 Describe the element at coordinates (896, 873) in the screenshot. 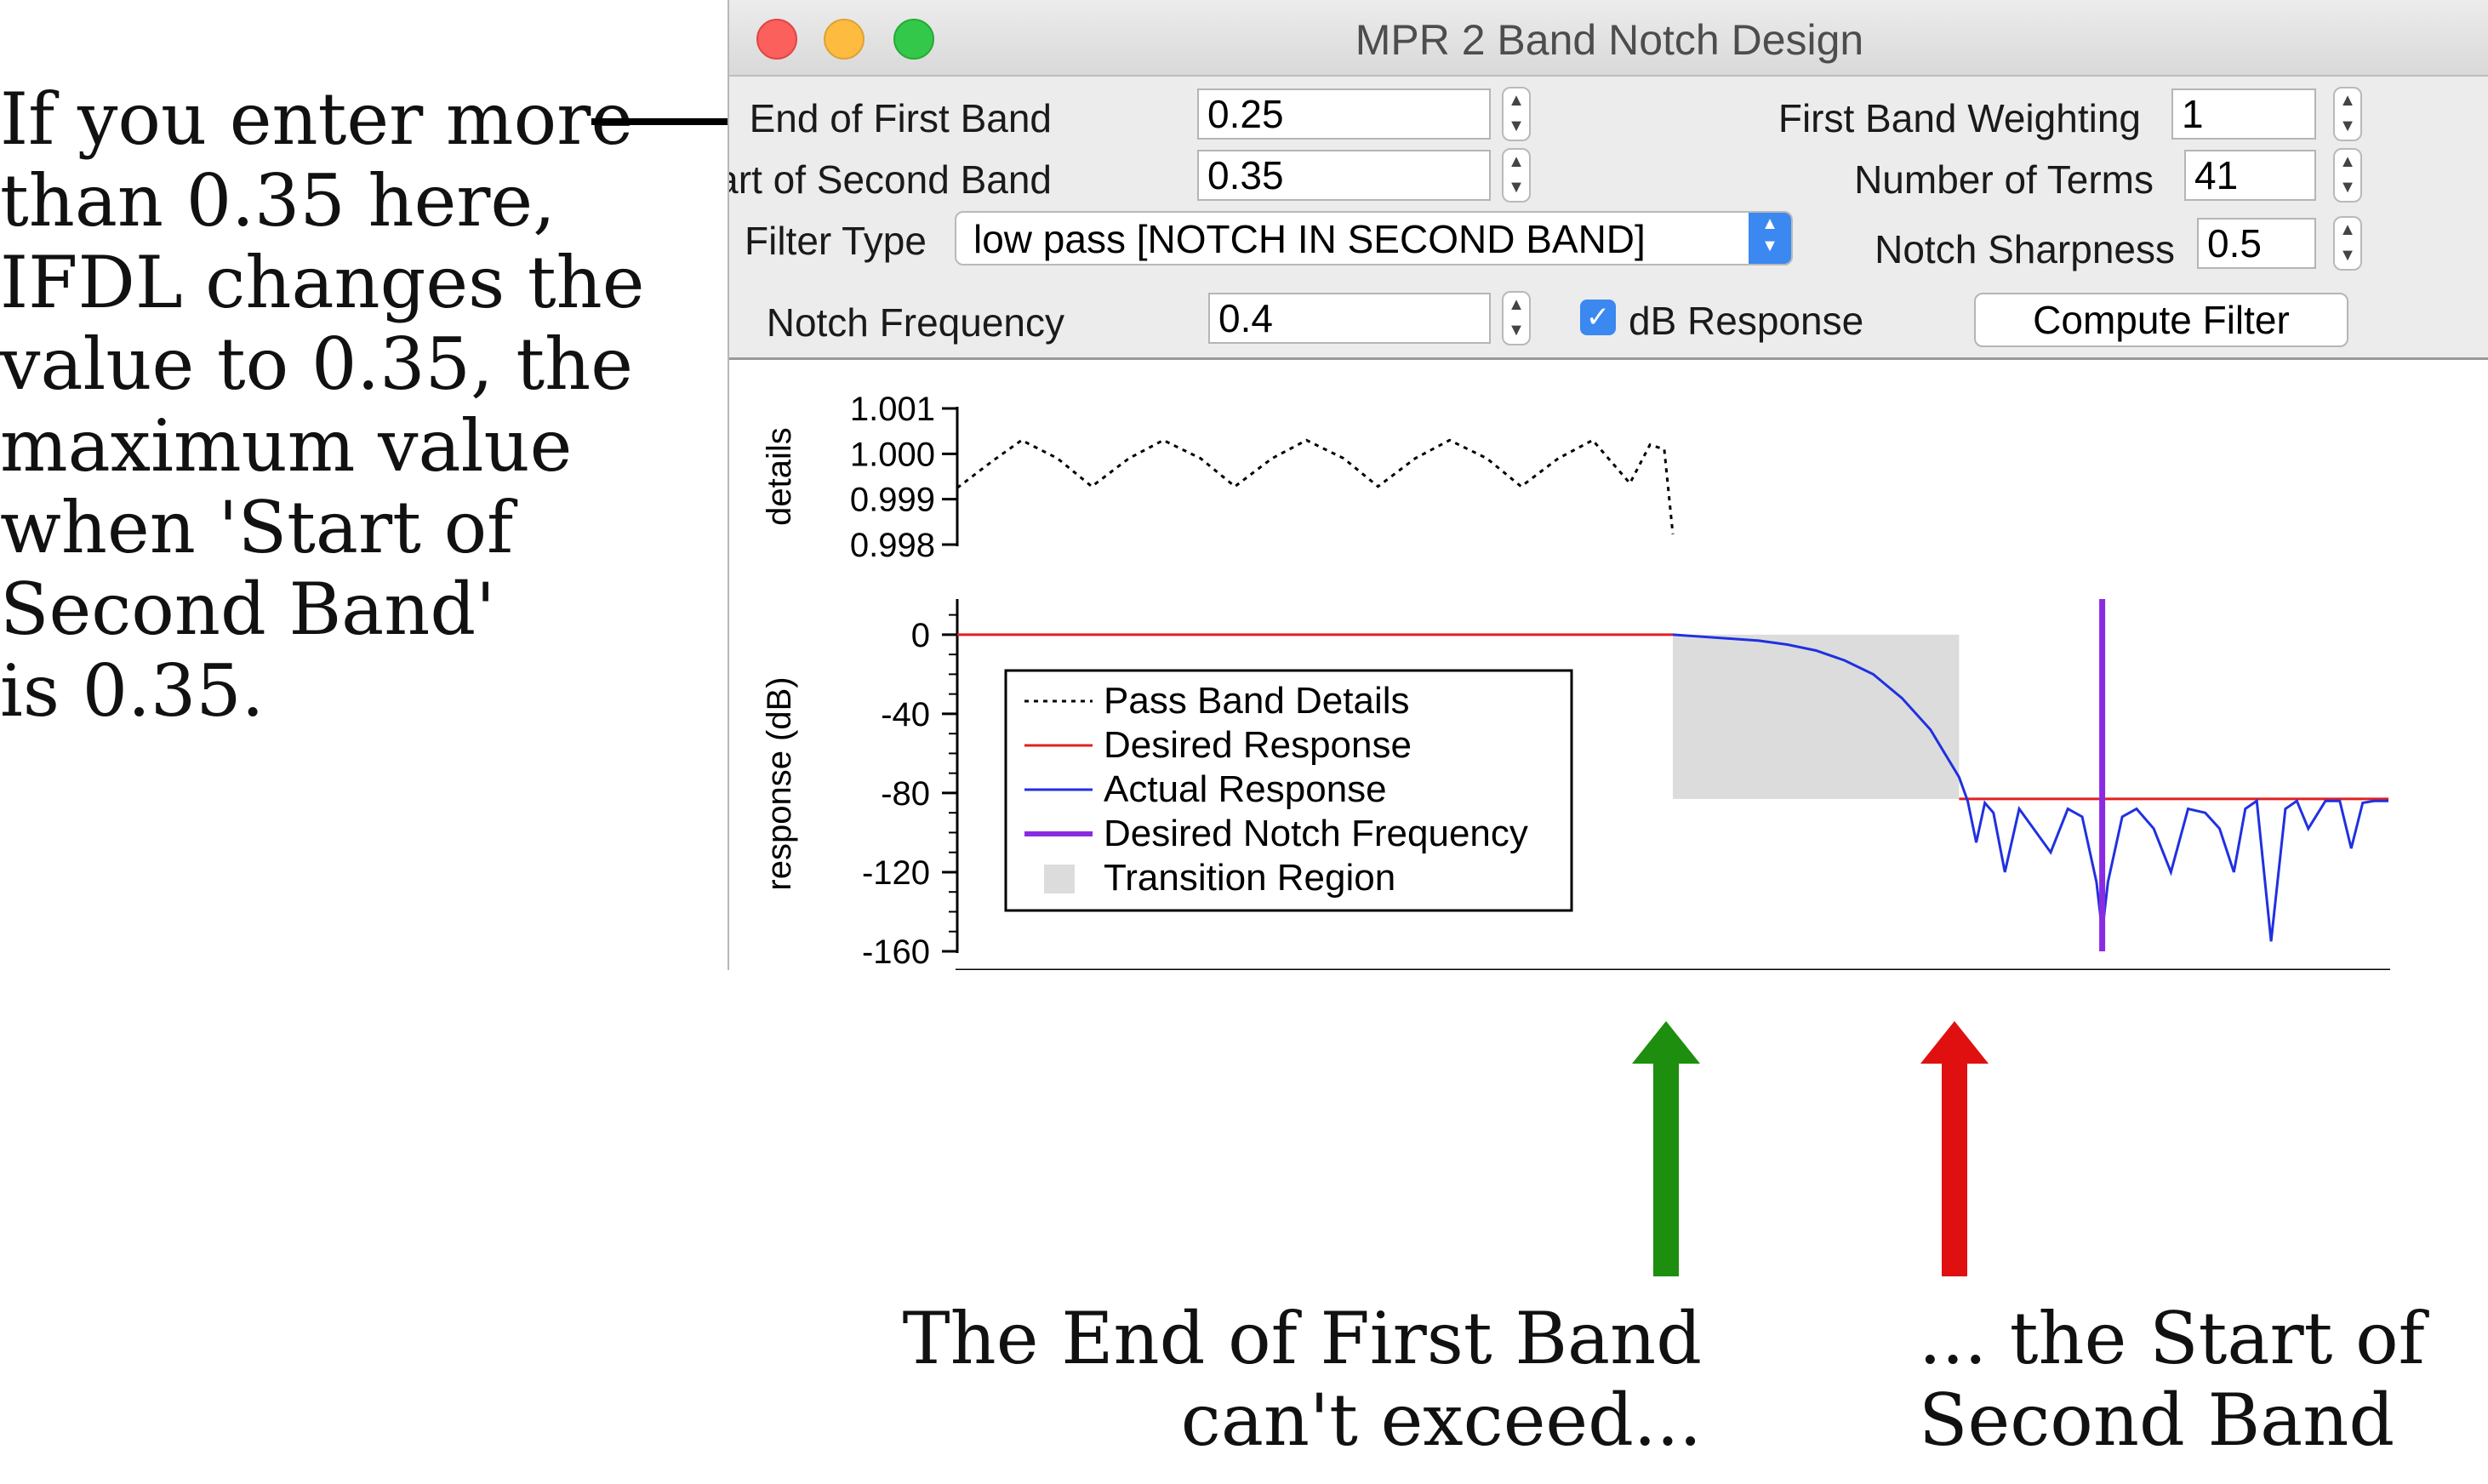

I see `response-y-tick-label: -120` at that location.